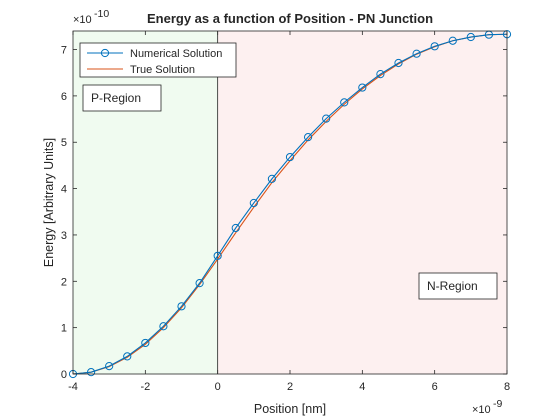 The image size is (560, 420). I want to click on n-region-box, so click(458, 286).